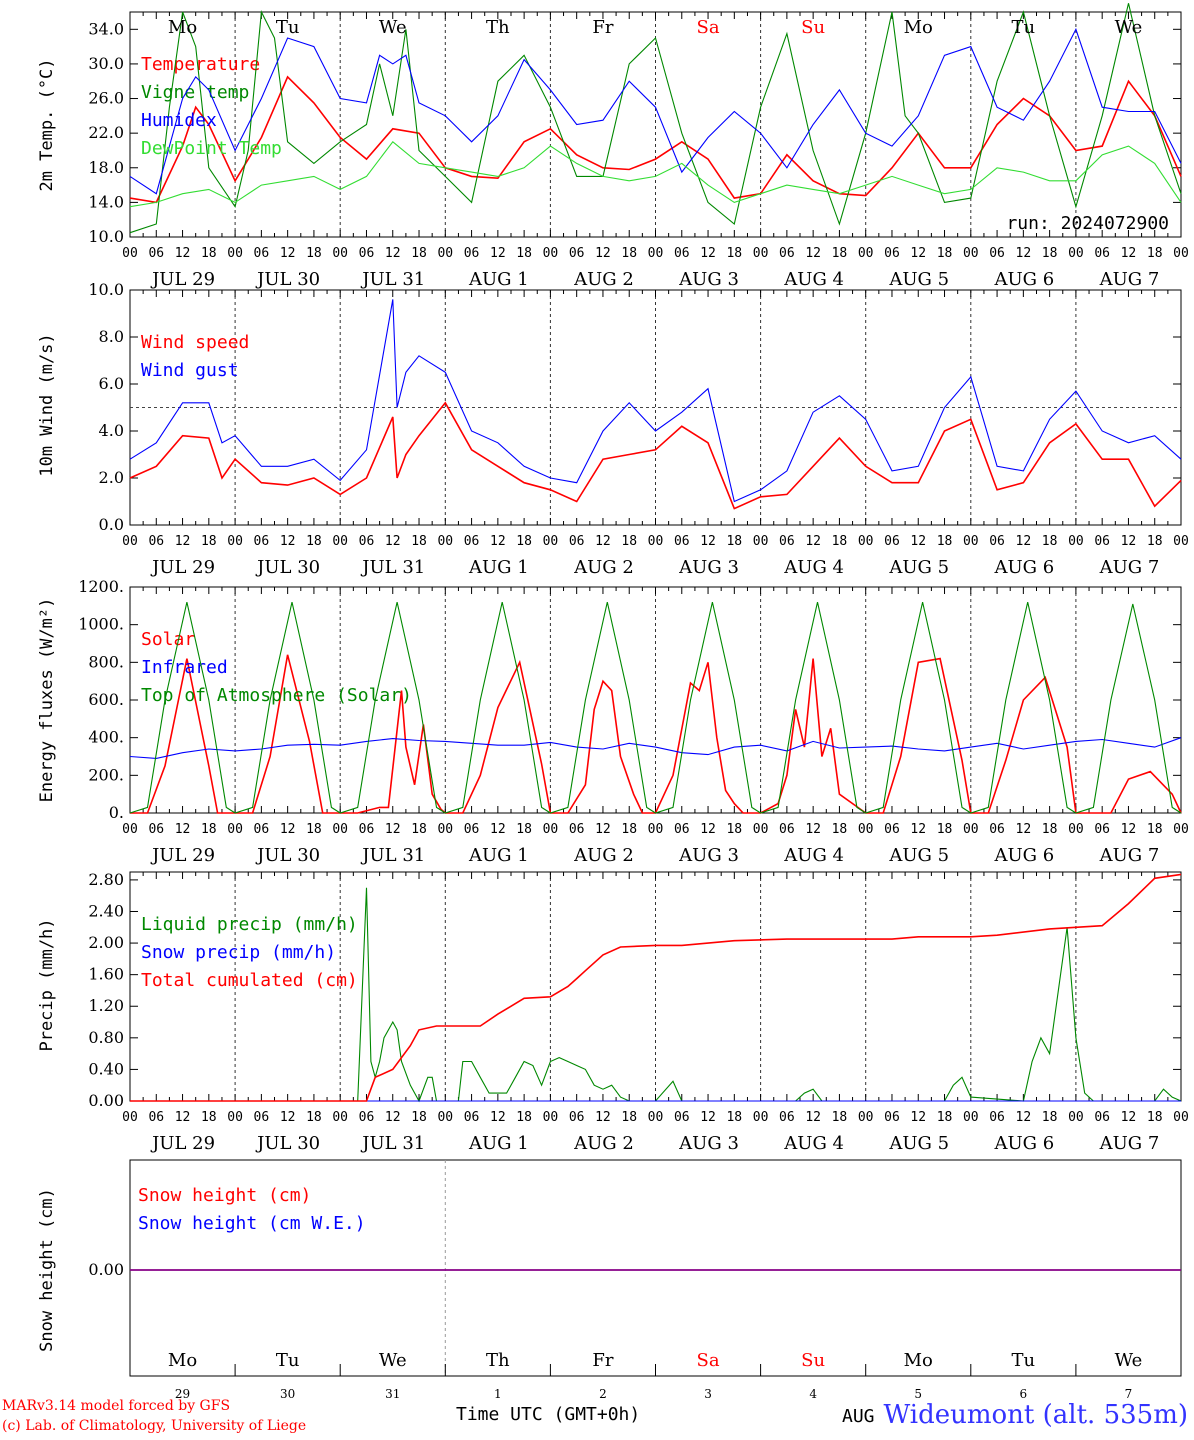  What do you see at coordinates (603, 279) in the screenshot?
I see `date-label: AUG 2` at bounding box center [603, 279].